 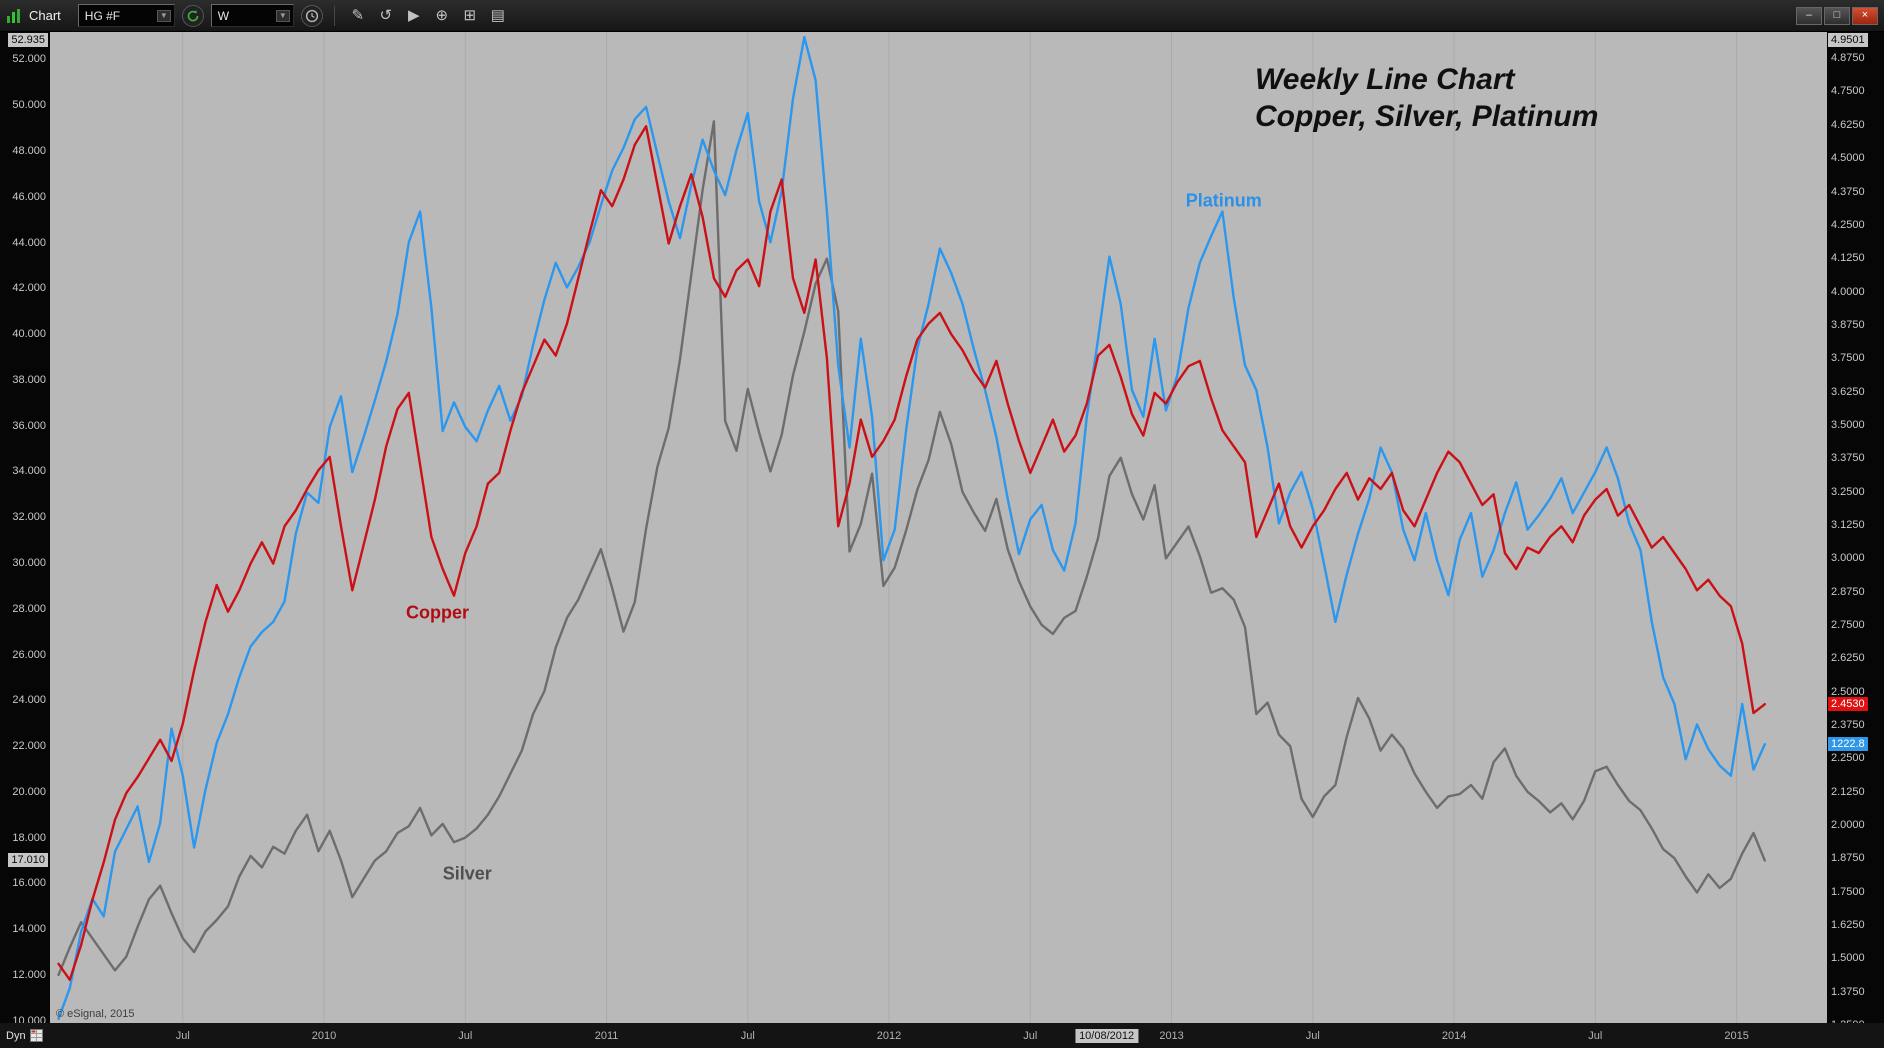 What do you see at coordinates (1848, 491) in the screenshot?
I see `price-tick-label: 3.2500` at bounding box center [1848, 491].